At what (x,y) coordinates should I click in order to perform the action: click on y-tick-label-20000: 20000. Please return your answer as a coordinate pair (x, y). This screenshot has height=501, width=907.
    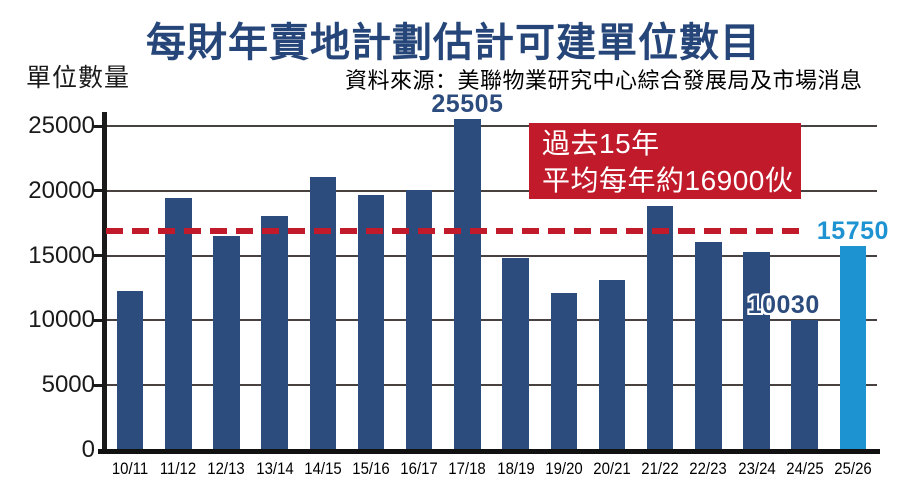
    Looking at the image, I should click on (61, 190).